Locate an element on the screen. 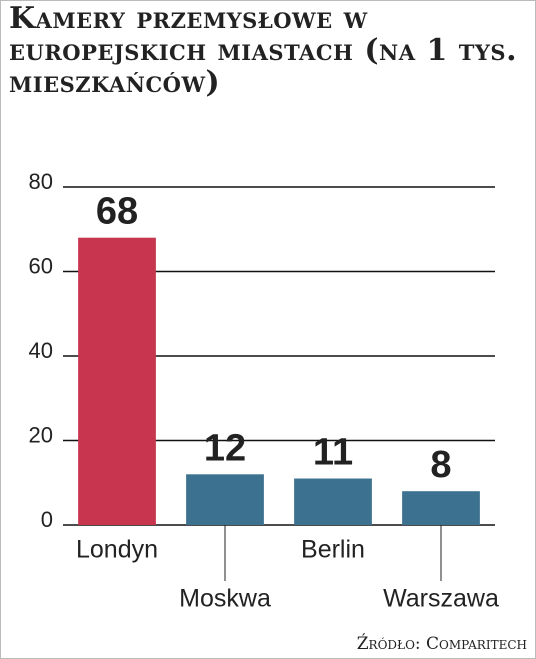 Image resolution: width=536 pixels, height=659 pixels. y-tick-label: 60 is located at coordinates (41, 265).